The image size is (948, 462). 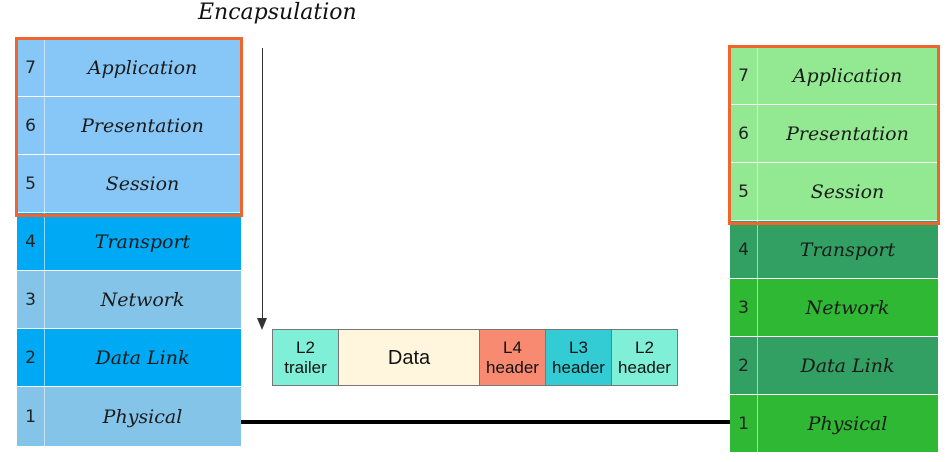 I want to click on left-layer-4: 4 Transport, so click(x=129, y=242).